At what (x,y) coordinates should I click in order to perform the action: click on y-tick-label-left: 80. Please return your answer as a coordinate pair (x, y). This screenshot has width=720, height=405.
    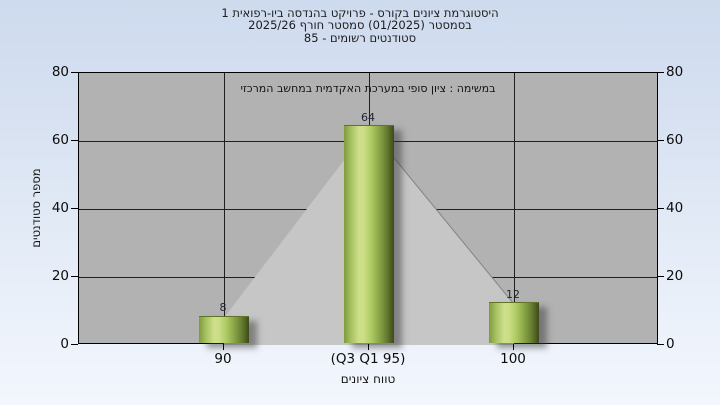
    Looking at the image, I should click on (60, 72).